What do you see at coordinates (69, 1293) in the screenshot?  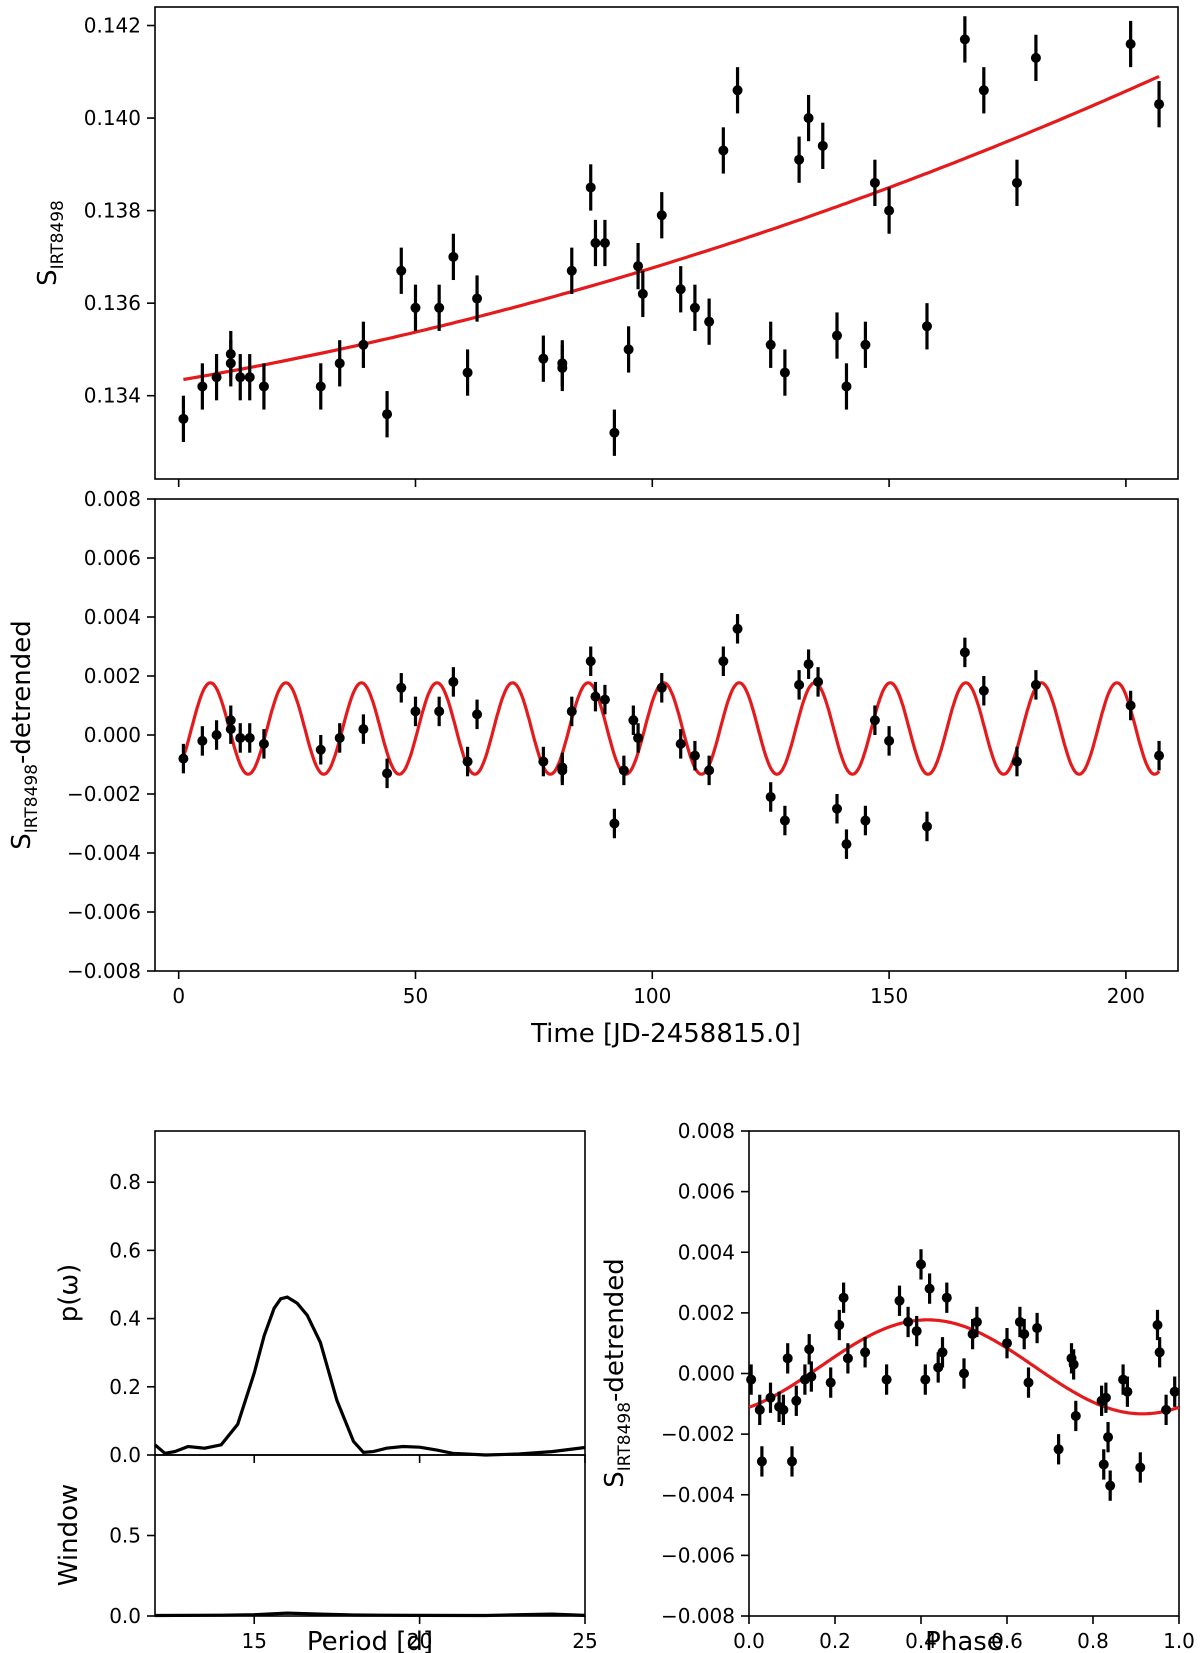 I see `panel-periodogram-ylabel: p(ω)` at bounding box center [69, 1293].